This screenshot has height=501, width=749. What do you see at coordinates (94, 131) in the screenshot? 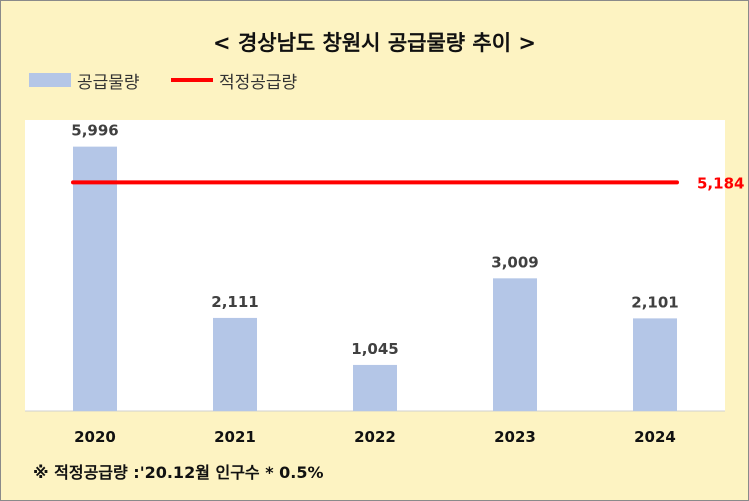
I see `data-label-2020: 5,996` at bounding box center [94, 131].